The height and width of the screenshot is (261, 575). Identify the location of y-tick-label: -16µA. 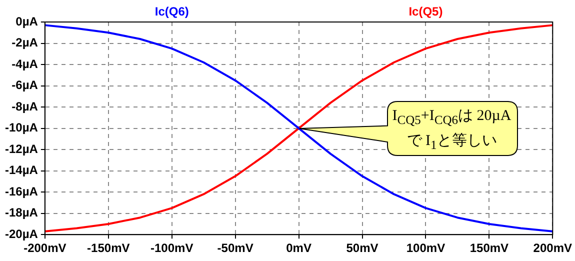
(21, 191).